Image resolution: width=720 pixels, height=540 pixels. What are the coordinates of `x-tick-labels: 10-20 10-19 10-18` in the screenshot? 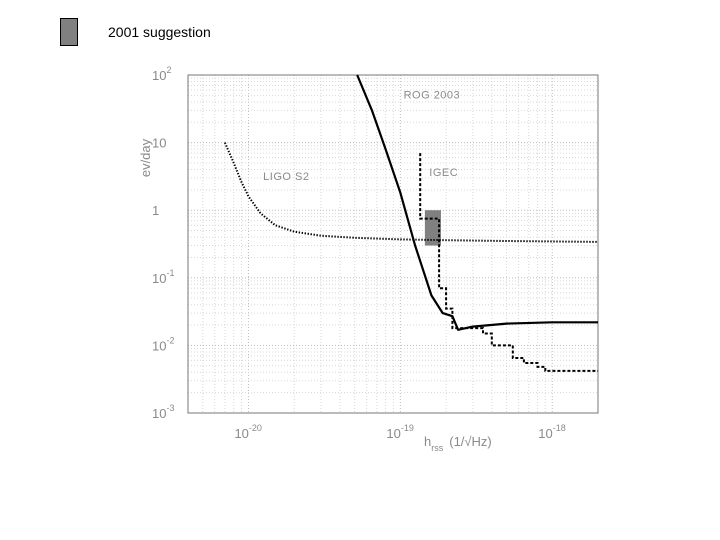 It's located at (399, 432).